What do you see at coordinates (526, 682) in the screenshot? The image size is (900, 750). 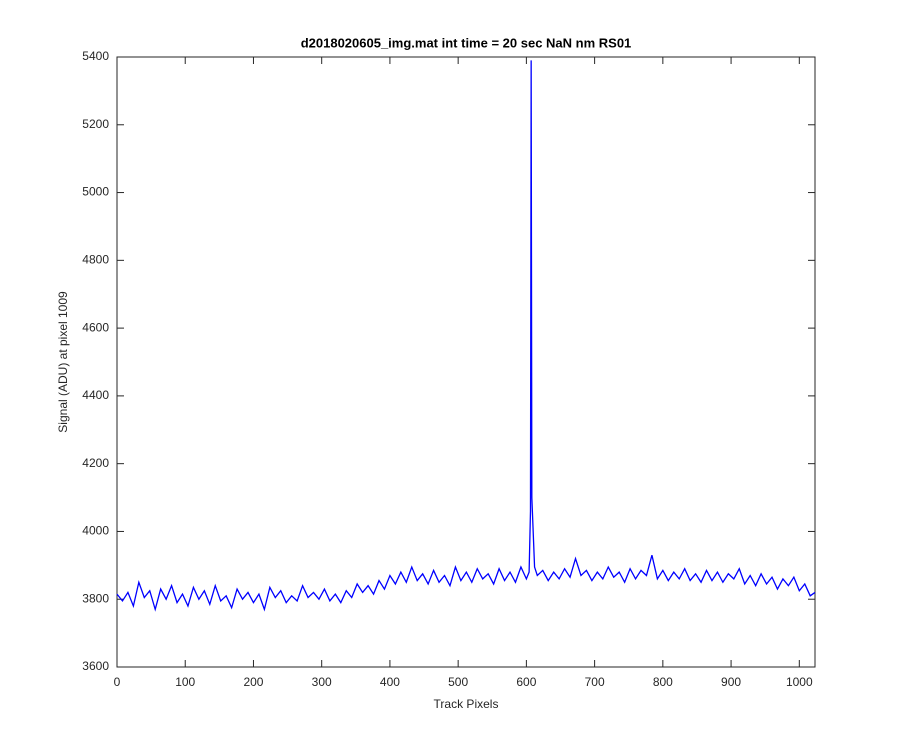 I see `x-tick-label: 600` at bounding box center [526, 682].